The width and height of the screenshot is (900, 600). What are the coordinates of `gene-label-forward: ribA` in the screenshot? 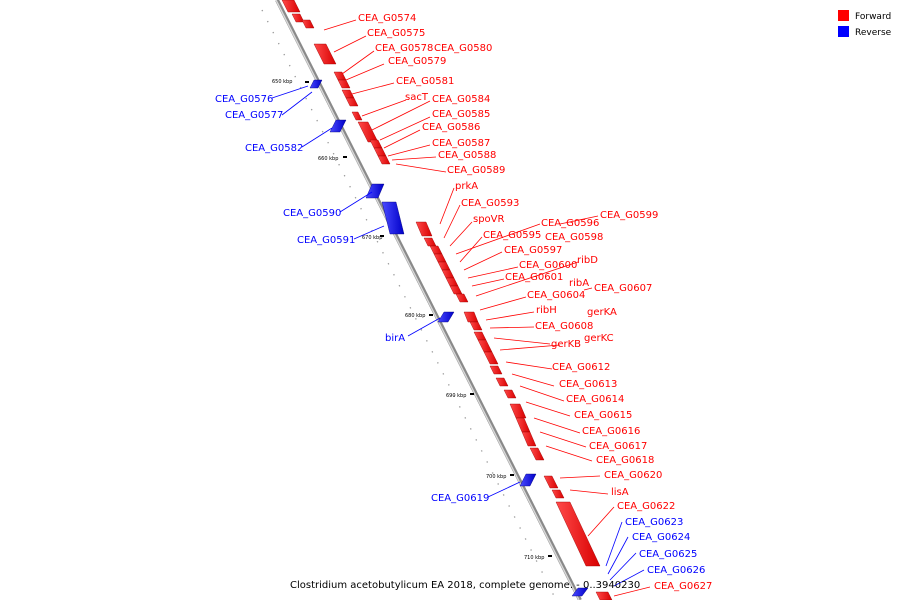 It's located at (579, 283).